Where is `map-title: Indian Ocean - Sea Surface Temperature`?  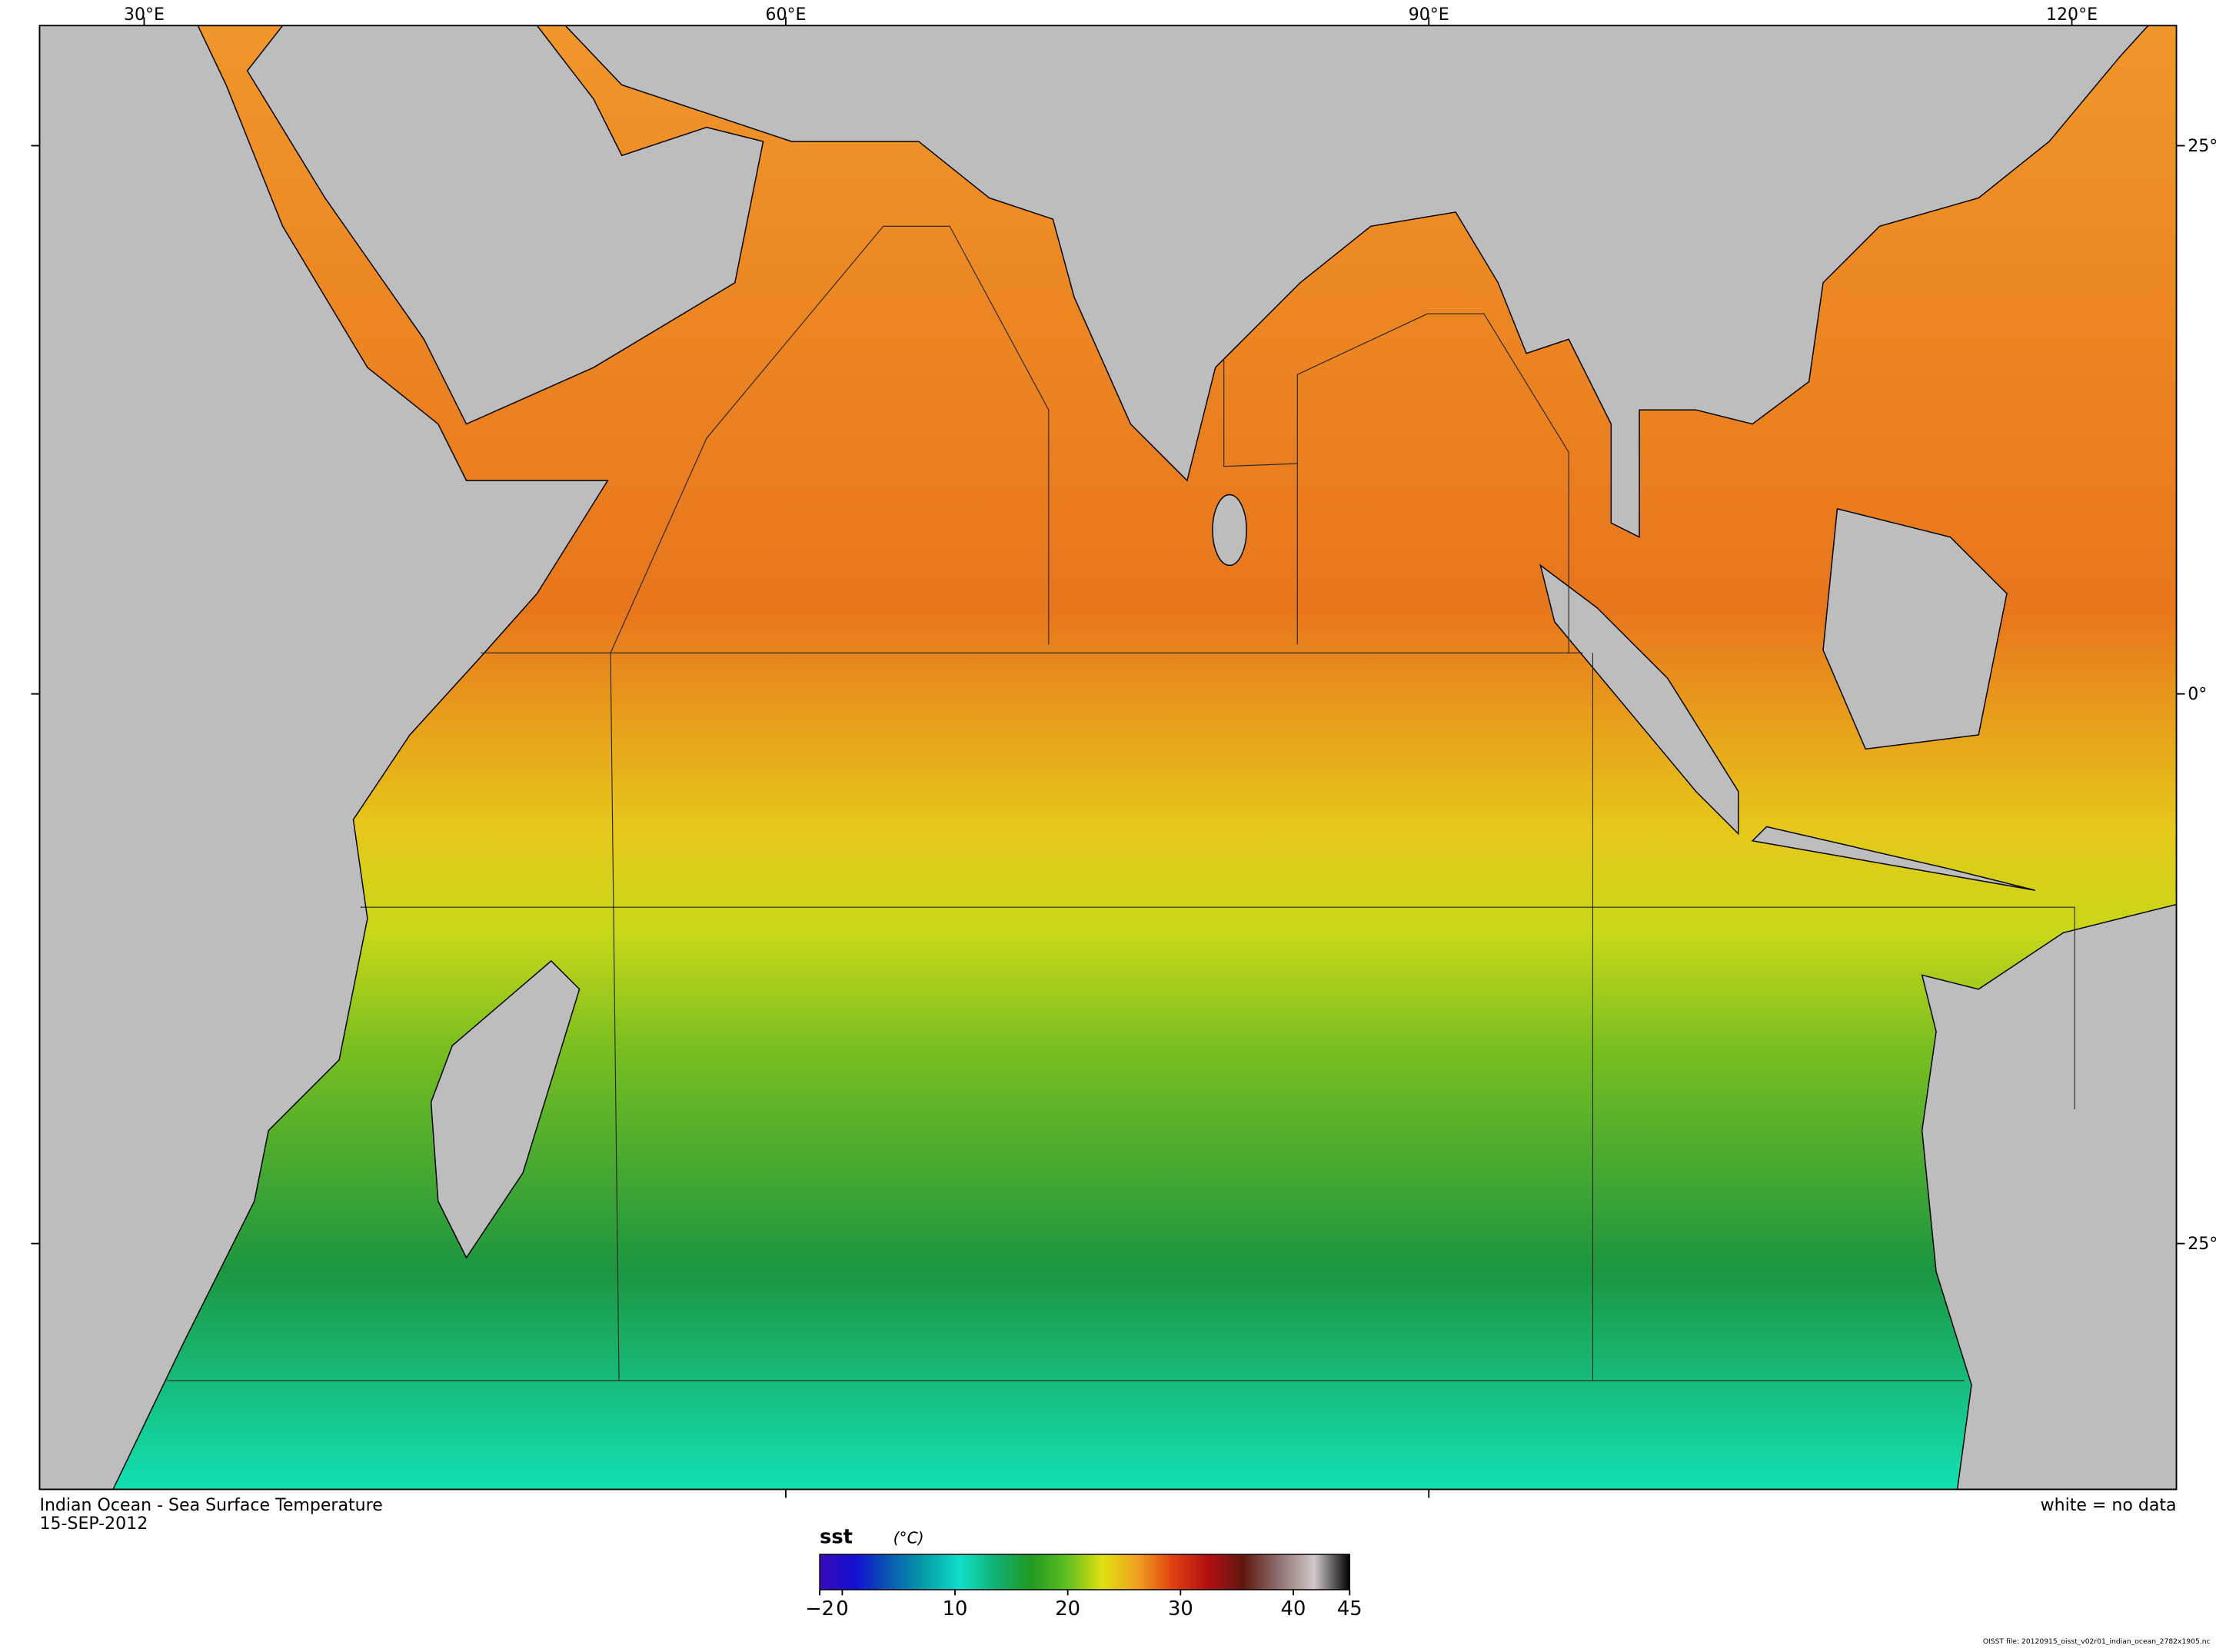
map-title: Indian Ocean - Sea Surface Temperature is located at coordinates (210, 1505).